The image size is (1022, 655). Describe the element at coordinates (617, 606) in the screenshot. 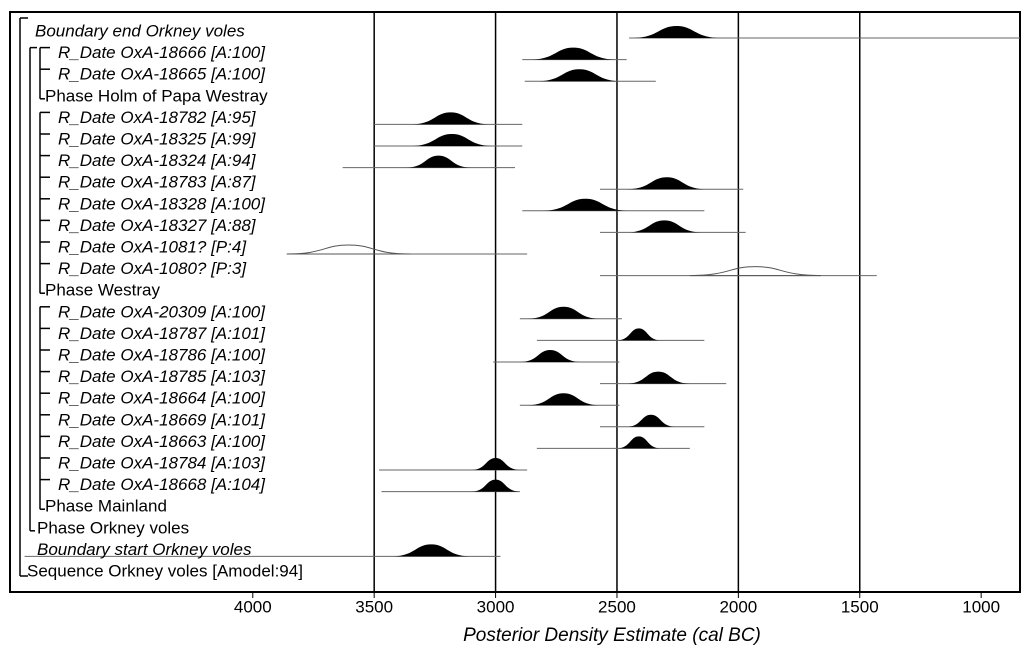

I see `x-tick-label: 2500` at that location.